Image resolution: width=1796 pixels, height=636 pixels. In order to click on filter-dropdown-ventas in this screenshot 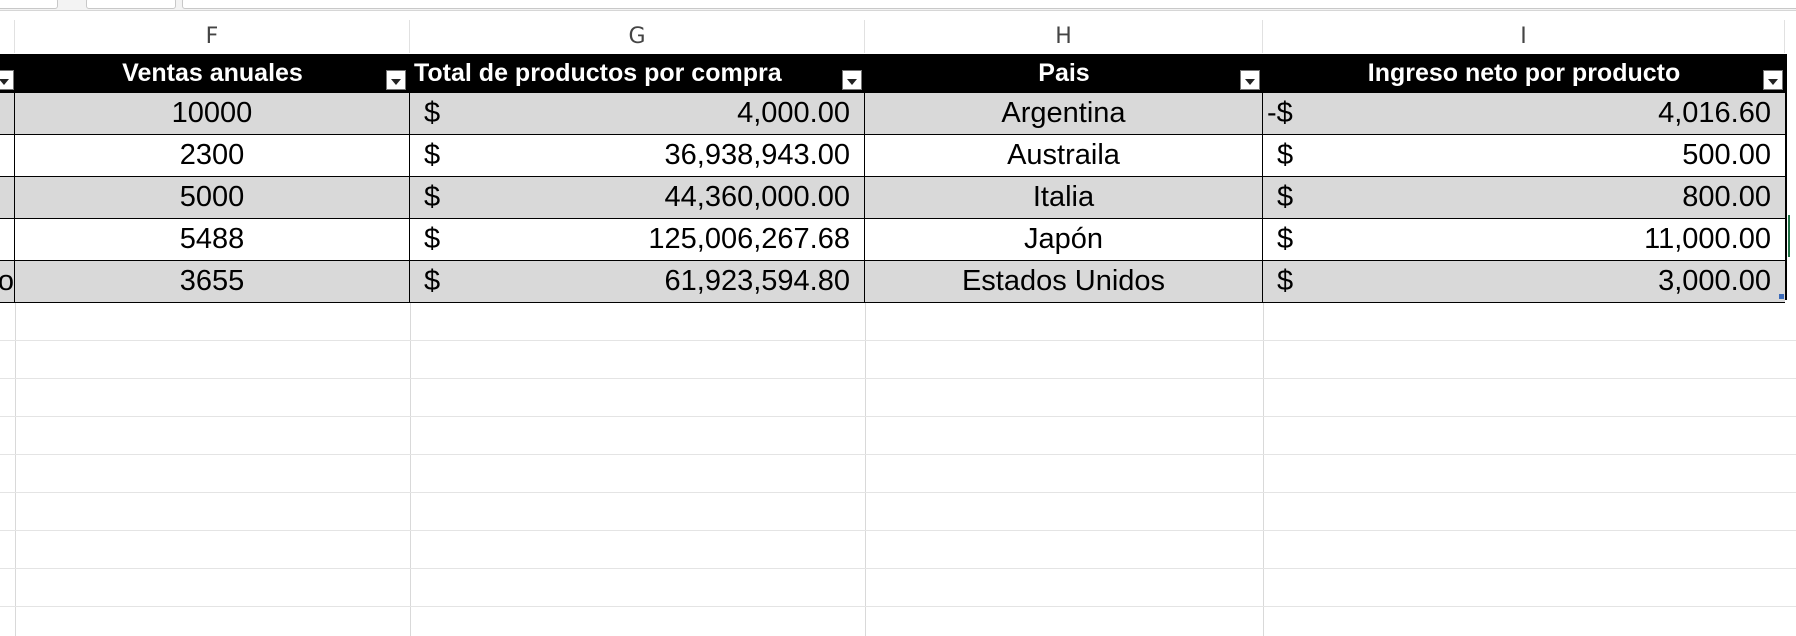, I will do `click(396, 80)`.